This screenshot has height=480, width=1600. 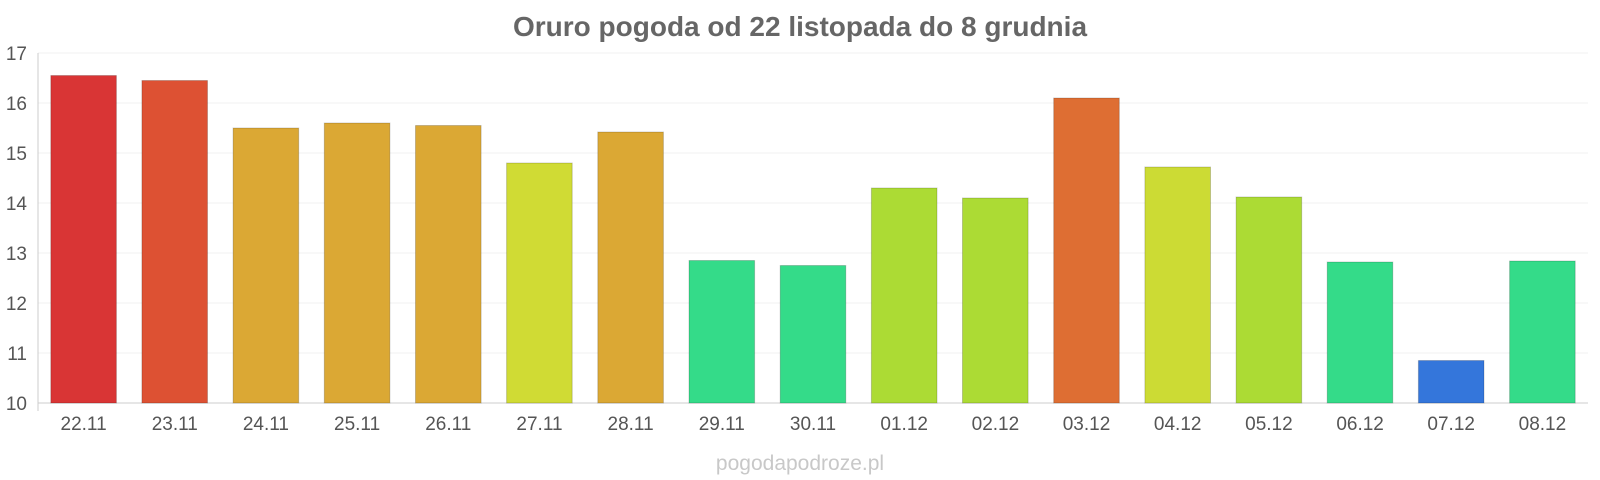 I want to click on x-tick-label: 28.11, so click(x=631, y=424).